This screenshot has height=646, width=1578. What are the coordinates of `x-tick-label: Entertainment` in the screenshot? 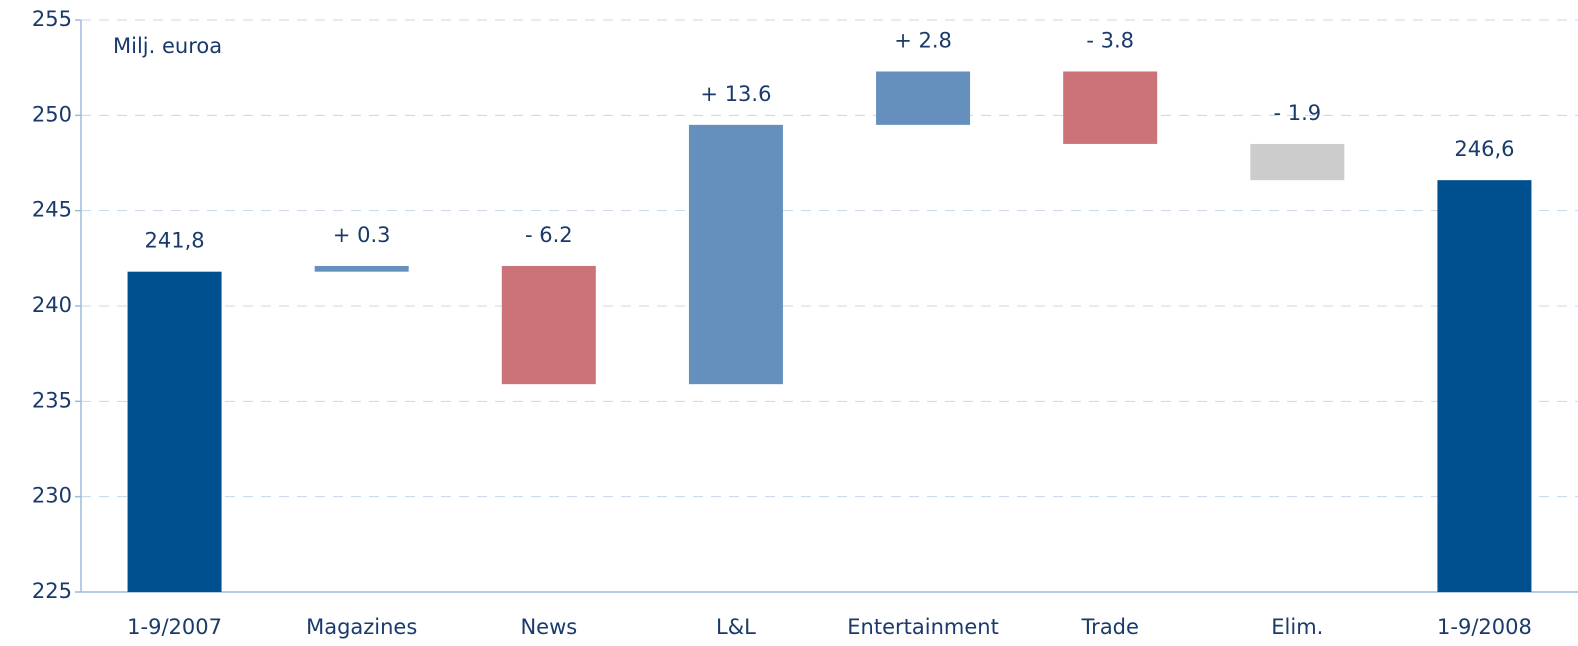 It's located at (923, 627).